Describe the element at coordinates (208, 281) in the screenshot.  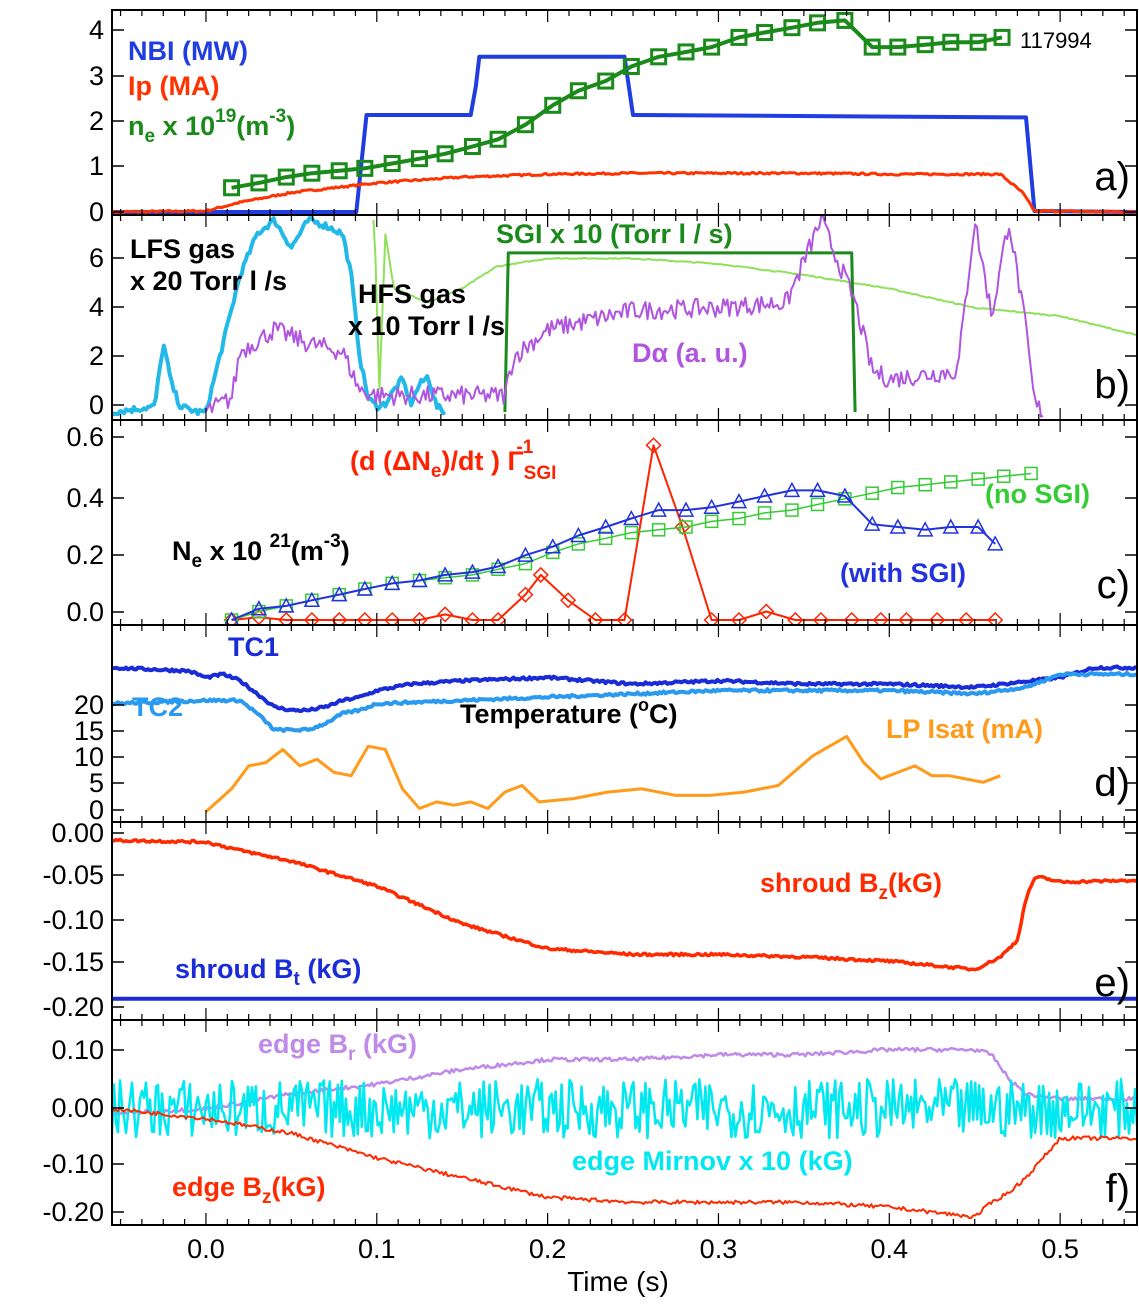
I see `lfs-label-line2: x 20 Torr l /s` at that location.